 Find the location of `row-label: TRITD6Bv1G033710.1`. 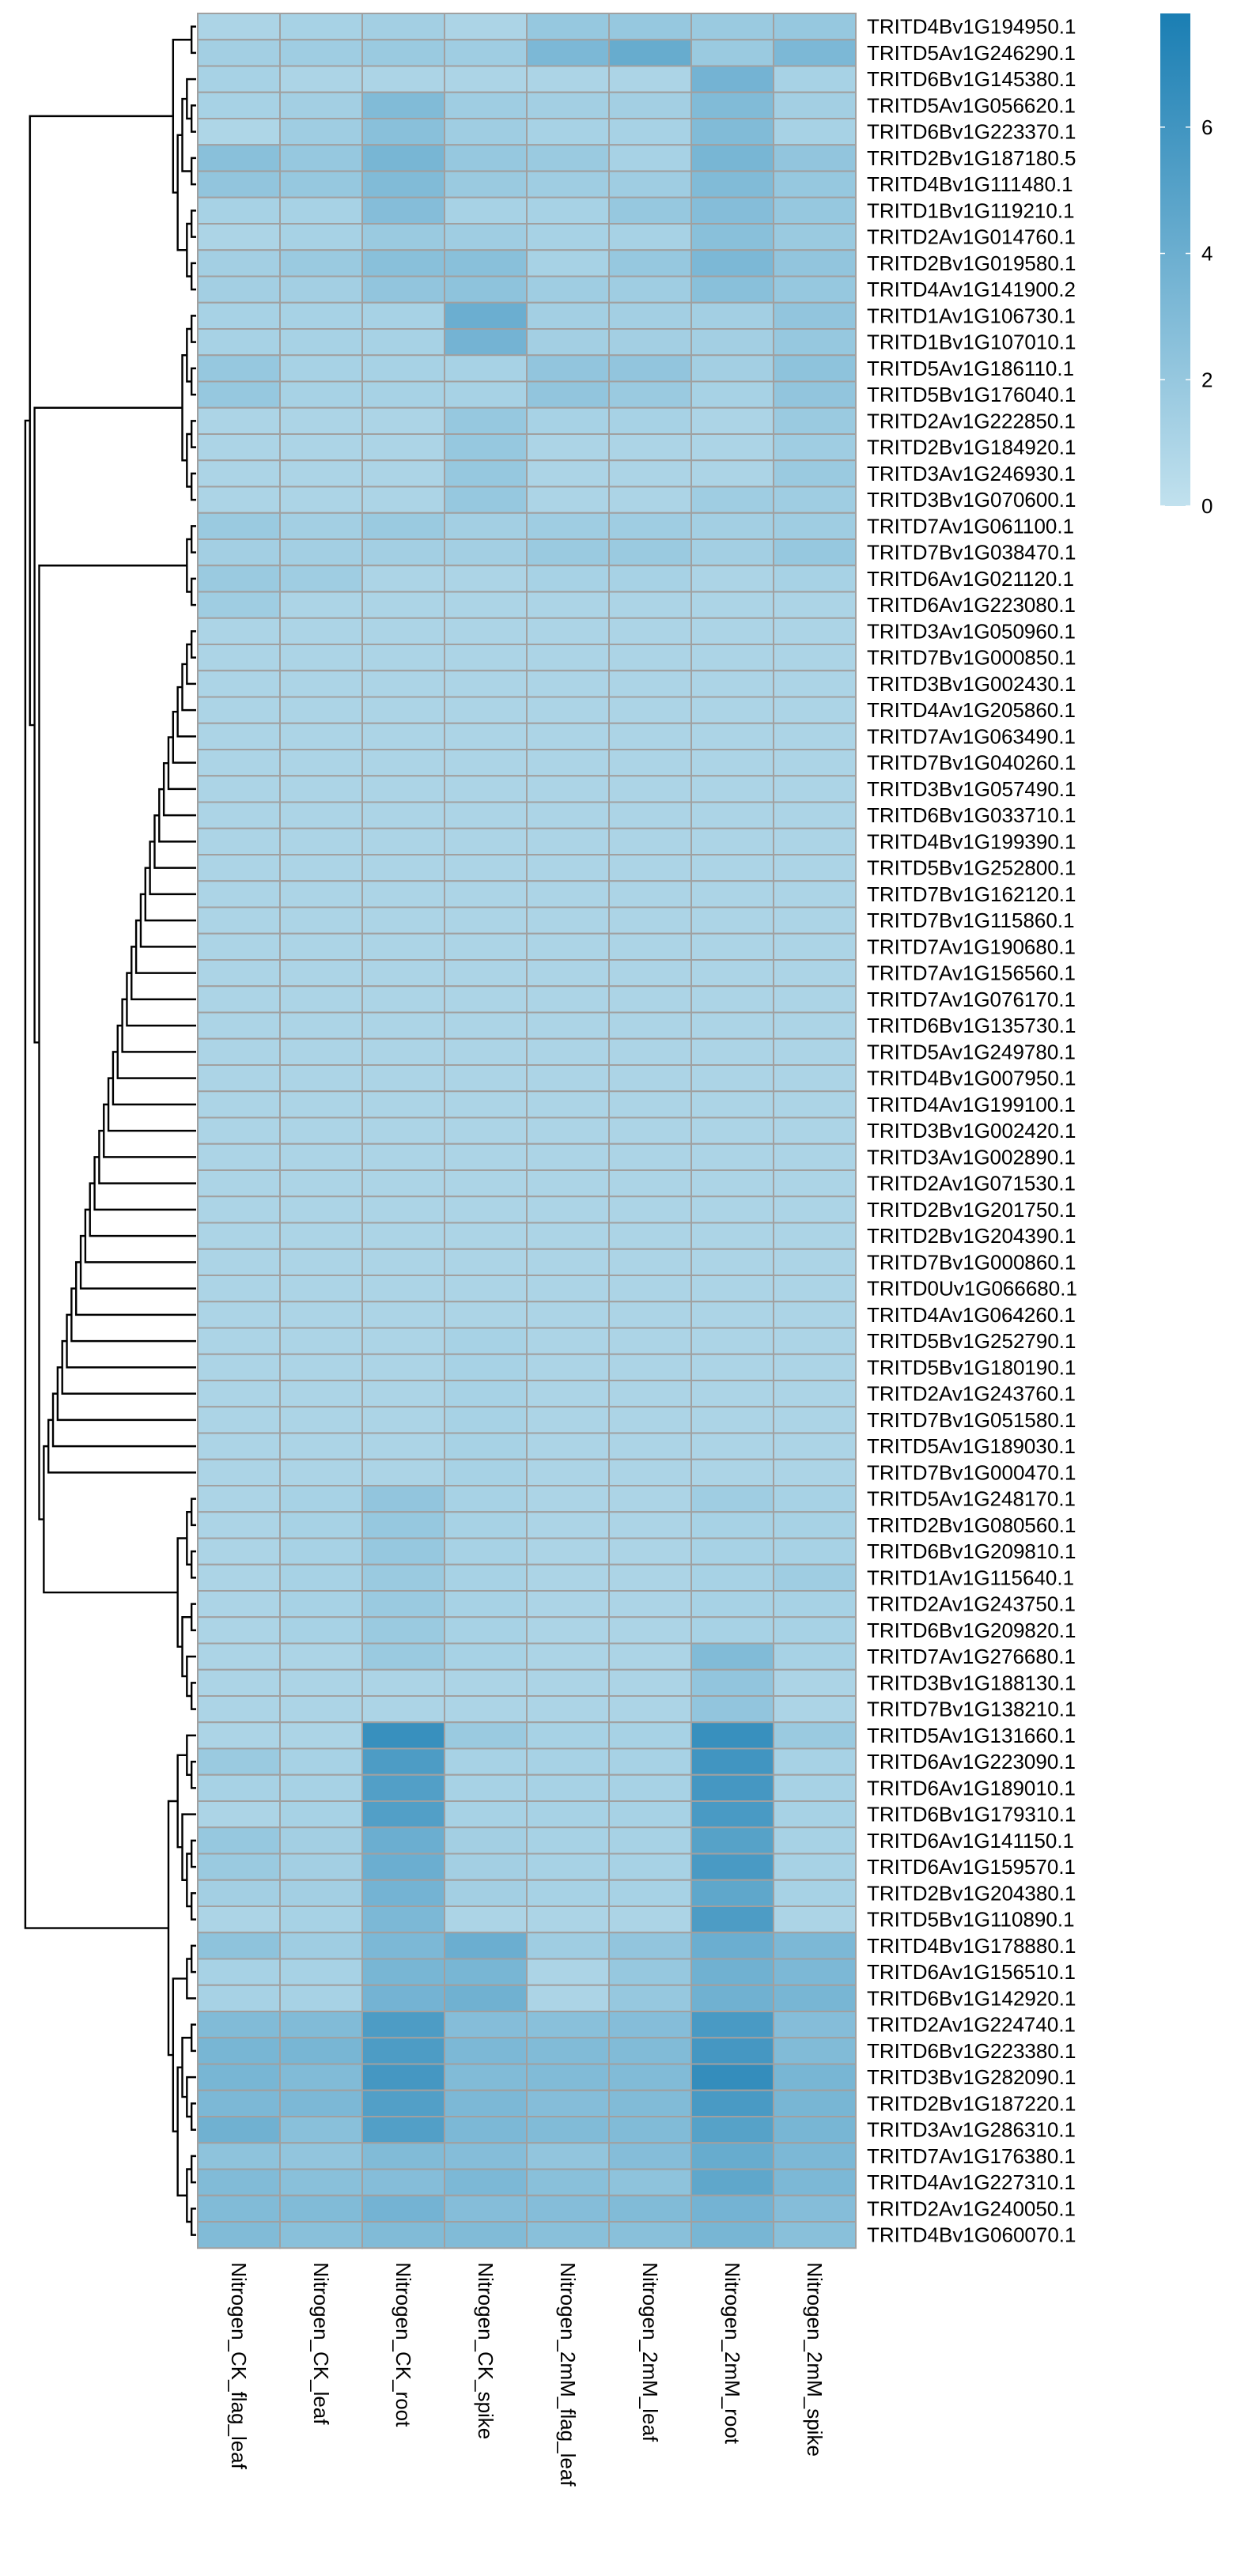

row-label: TRITD6Bv1G033710.1 is located at coordinates (972, 815).